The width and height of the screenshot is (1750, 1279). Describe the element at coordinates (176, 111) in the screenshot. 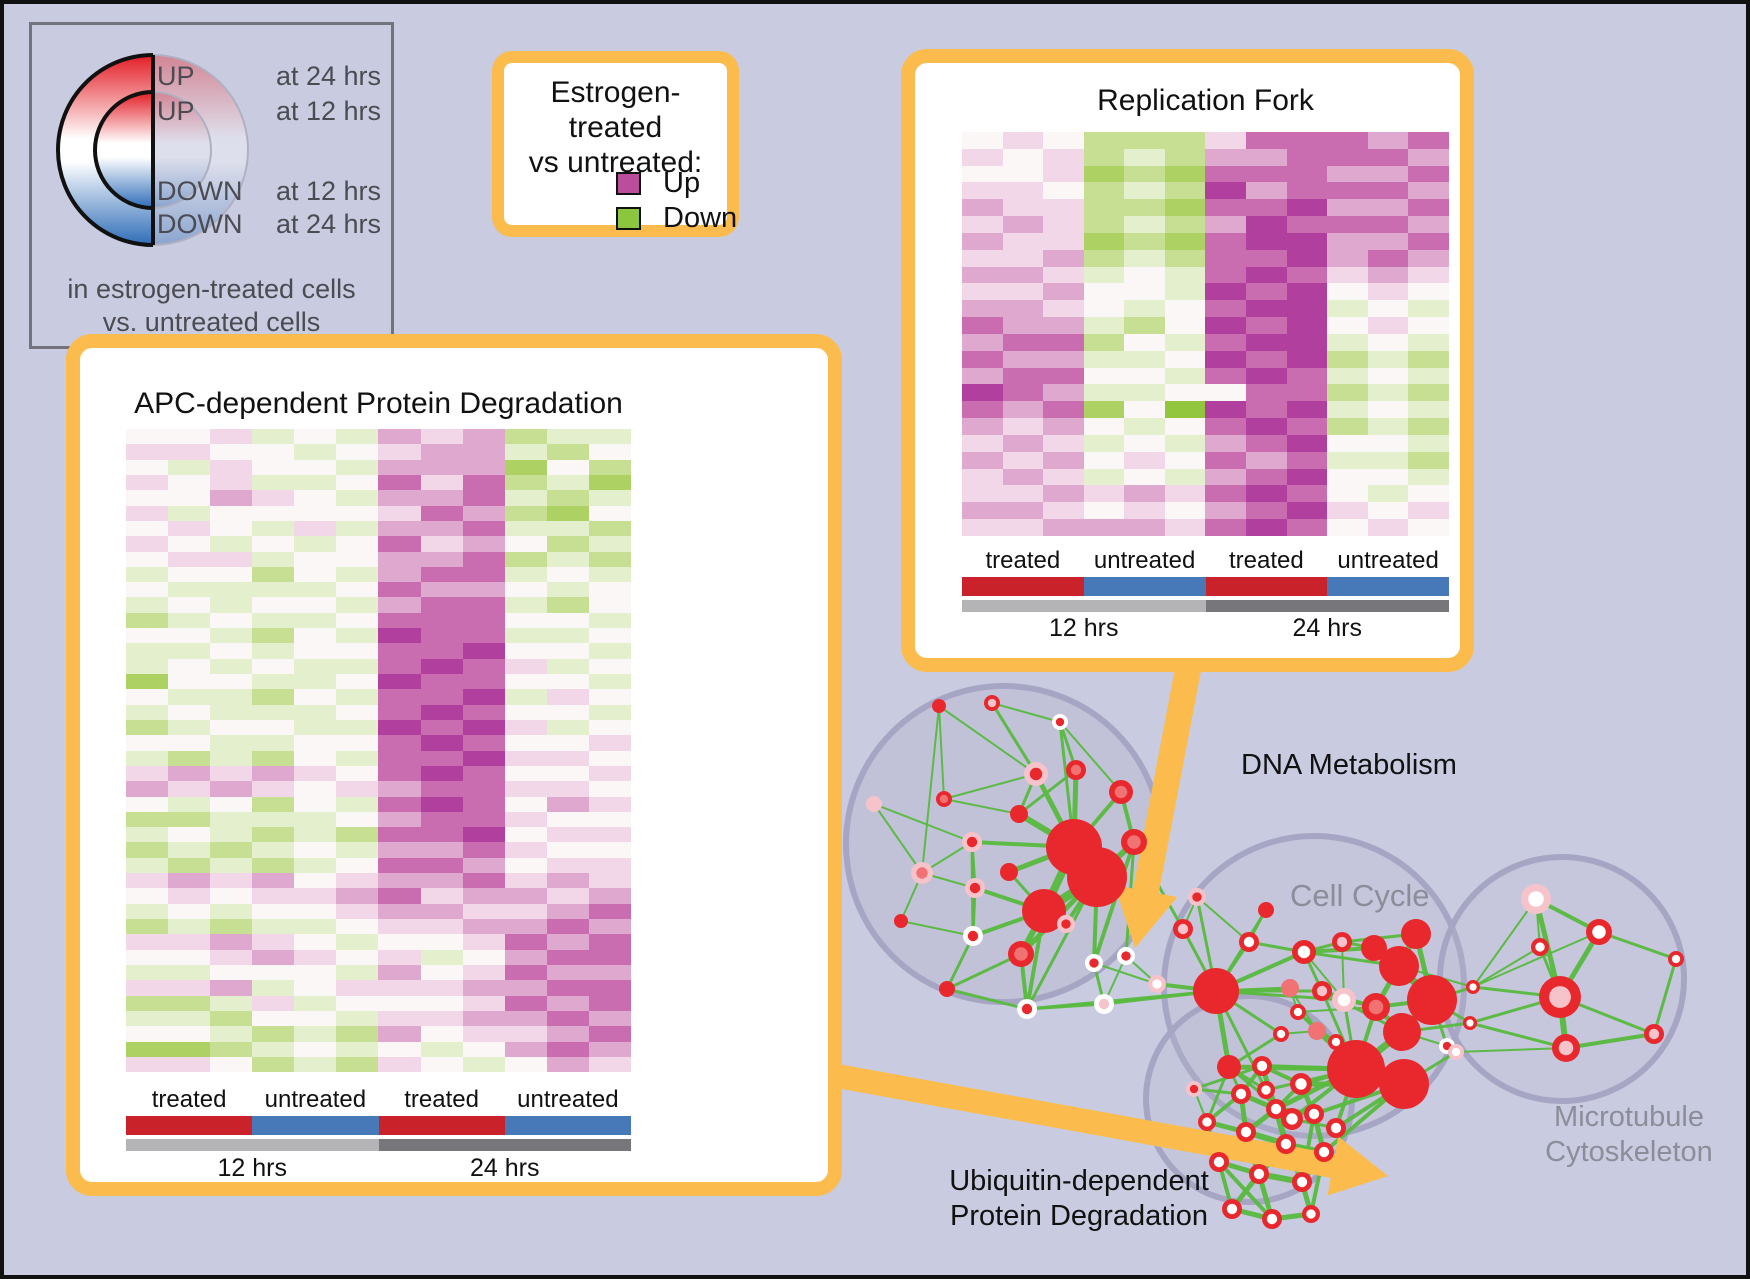

I see `legend-up-12-pos: UP` at that location.